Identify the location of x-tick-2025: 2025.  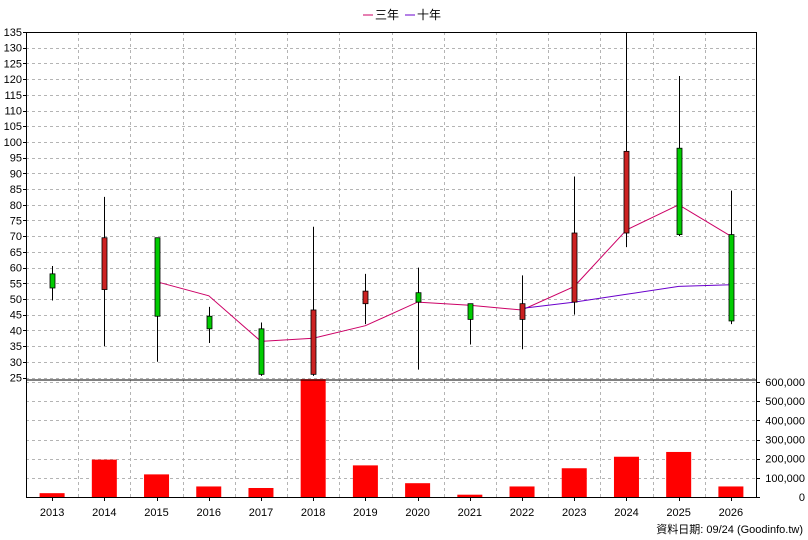
(678, 513).